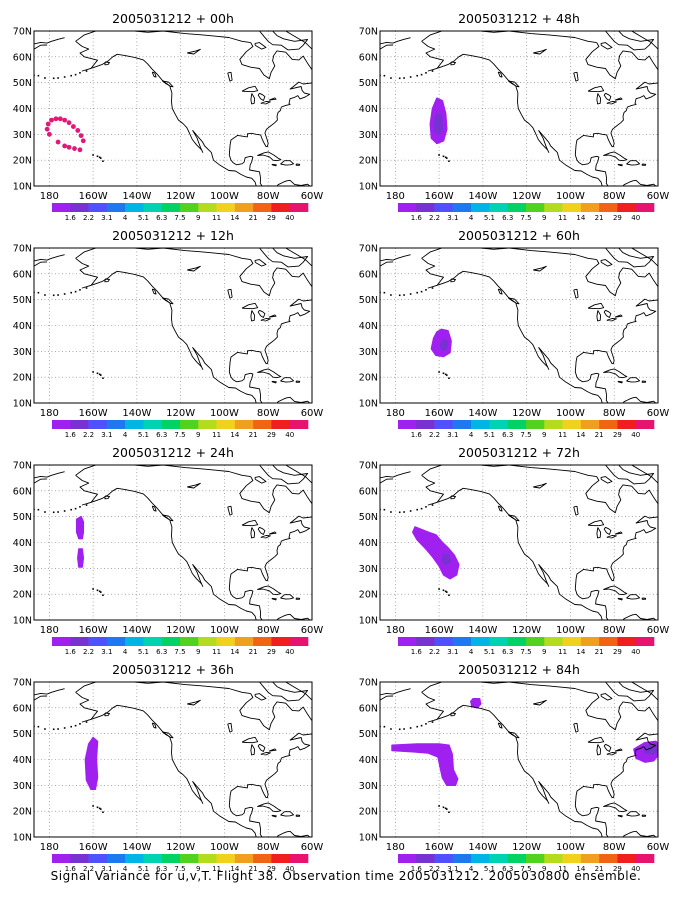 This screenshot has width=692, height=900. Describe the element at coordinates (88, 218) in the screenshot. I see `colorbar-label: 2.2` at that location.